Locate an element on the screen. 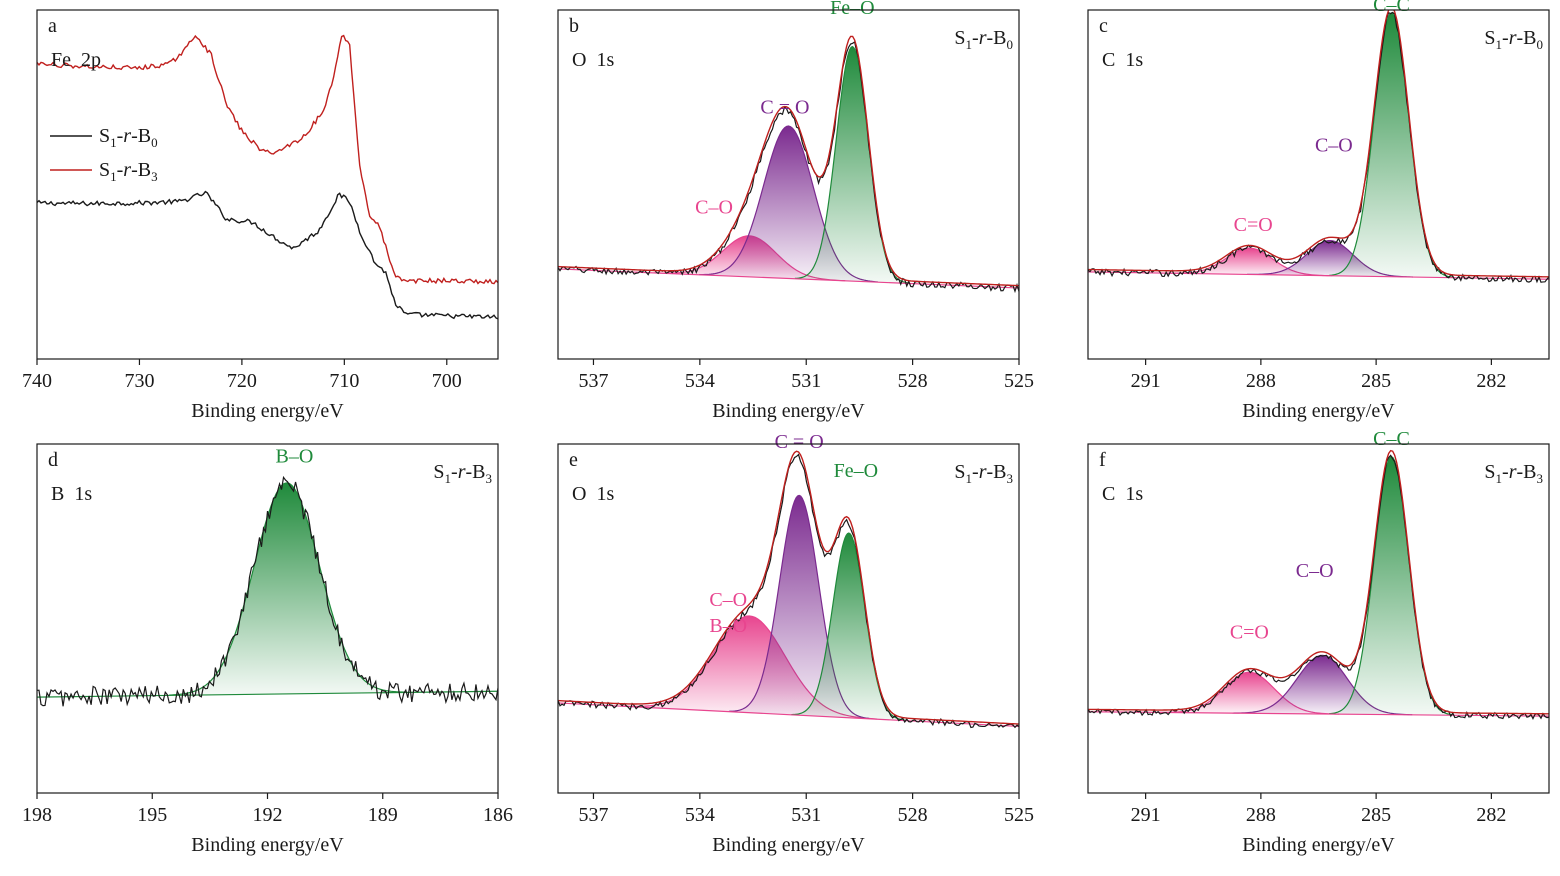 The image size is (1560, 876). legend-label-2: S1-r-B3 is located at coordinates (128, 171).